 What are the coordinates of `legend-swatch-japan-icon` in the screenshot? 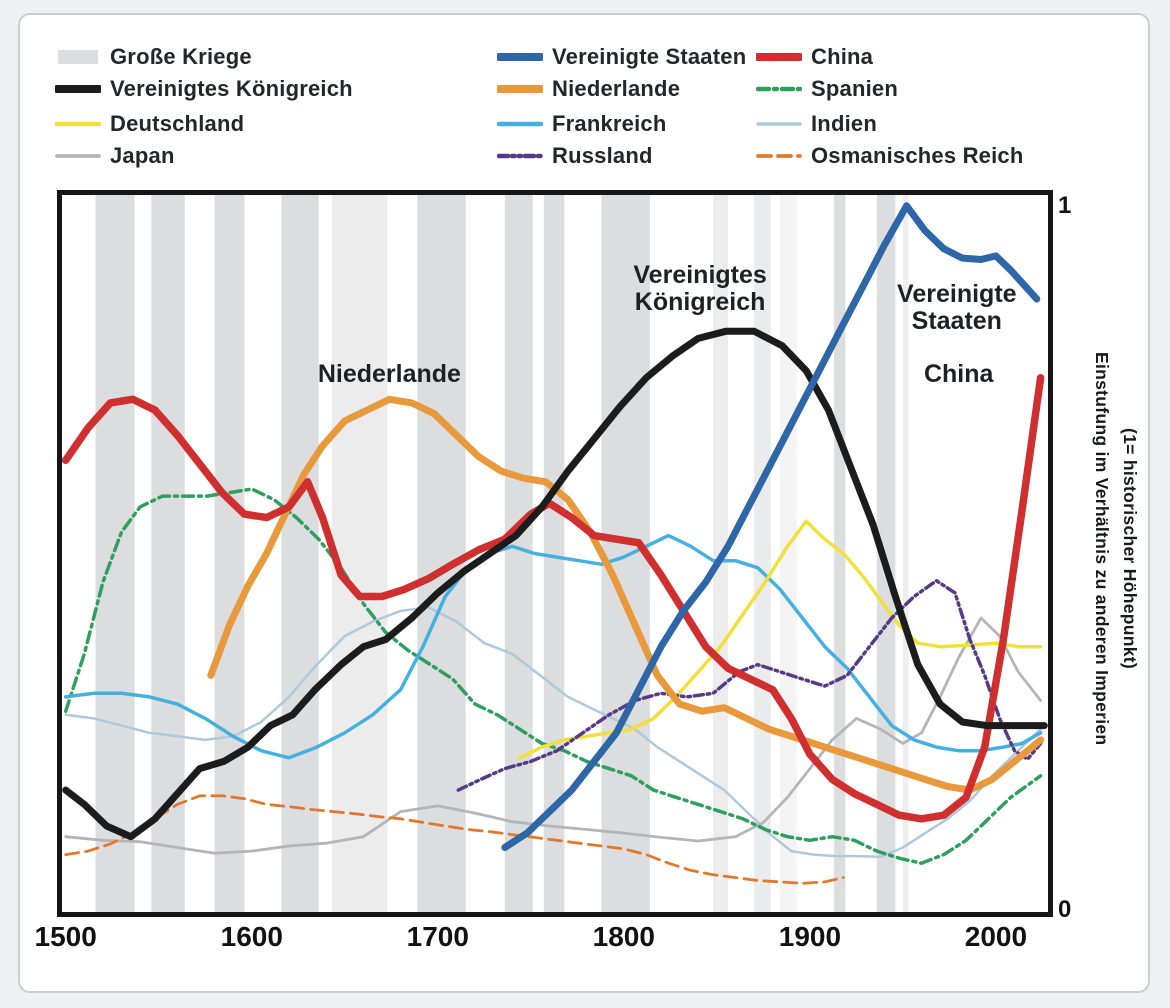 It's located at (78, 156).